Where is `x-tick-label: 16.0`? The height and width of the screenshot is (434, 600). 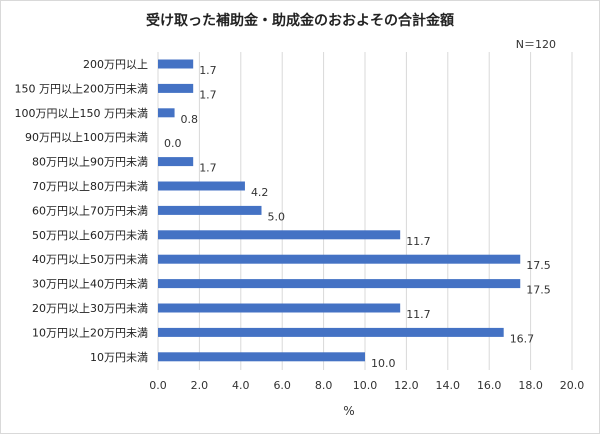
x-tick-label: 16.0 is located at coordinates (489, 385).